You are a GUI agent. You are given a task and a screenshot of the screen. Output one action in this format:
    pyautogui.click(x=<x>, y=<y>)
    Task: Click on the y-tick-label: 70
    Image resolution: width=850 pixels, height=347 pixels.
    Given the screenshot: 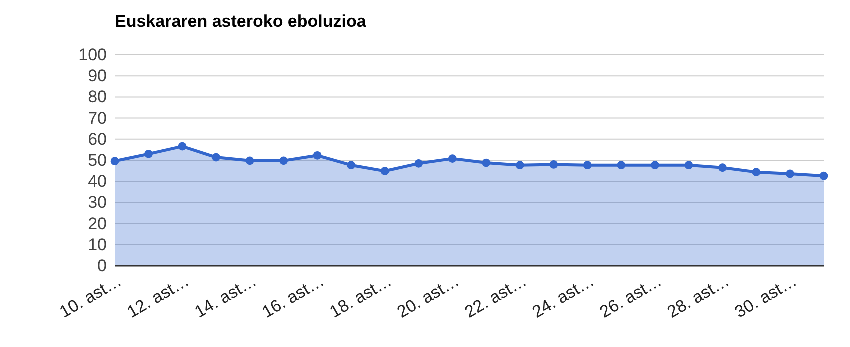 What is the action you would take?
    pyautogui.click(x=97, y=118)
    